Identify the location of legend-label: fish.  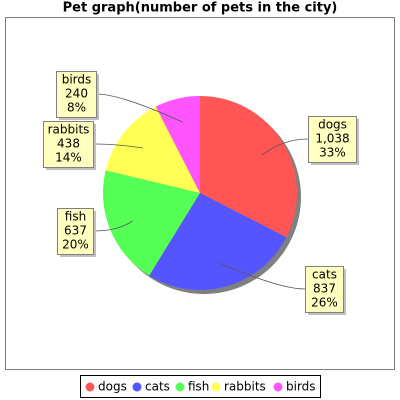
(198, 387).